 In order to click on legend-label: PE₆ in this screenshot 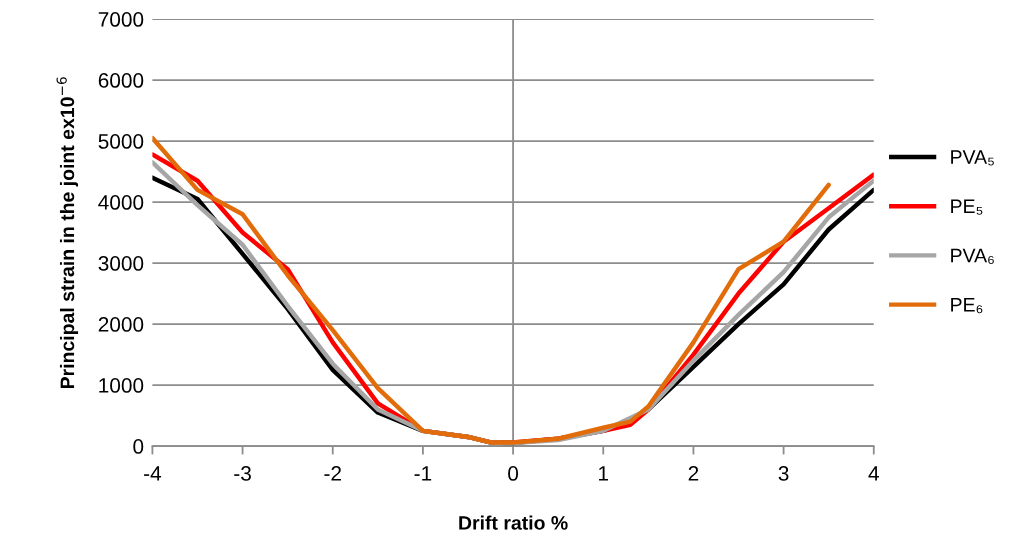, I will do `click(967, 306)`.